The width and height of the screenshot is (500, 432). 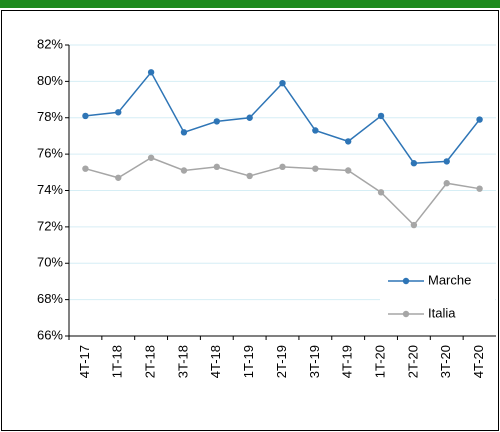 What do you see at coordinates (250, 4) in the screenshot?
I see `header-bar` at bounding box center [250, 4].